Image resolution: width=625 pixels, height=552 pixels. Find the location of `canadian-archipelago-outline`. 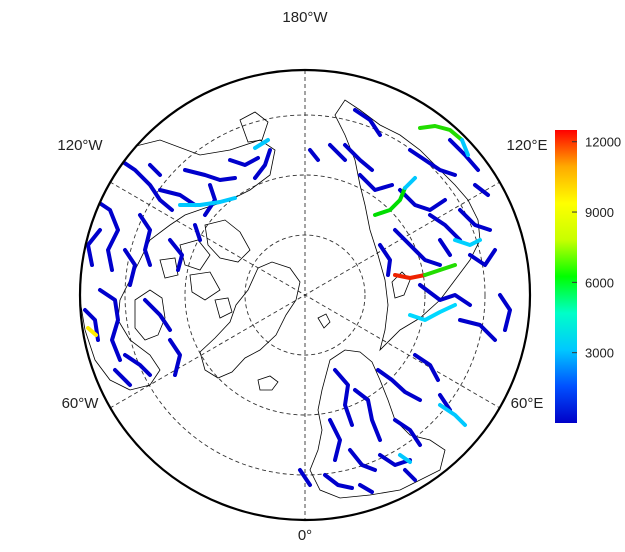

canadian-archipelago-outline is located at coordinates (205, 269).